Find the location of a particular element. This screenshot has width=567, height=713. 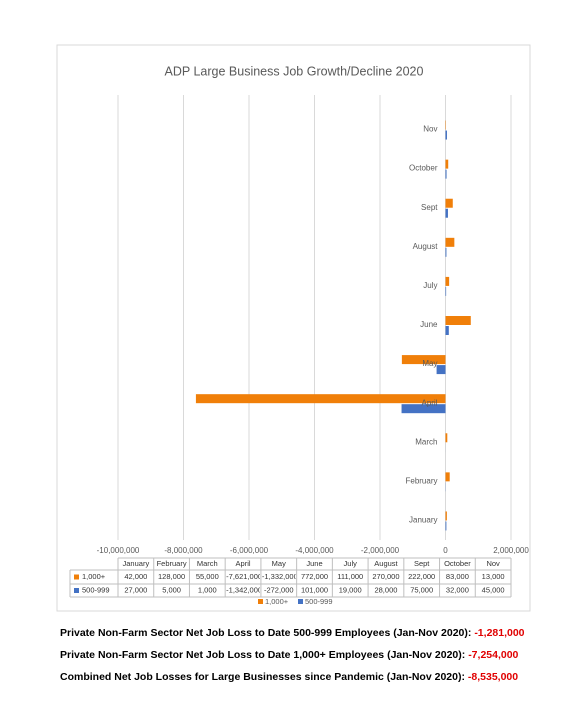

y-tick-label: October is located at coordinates (423, 168).